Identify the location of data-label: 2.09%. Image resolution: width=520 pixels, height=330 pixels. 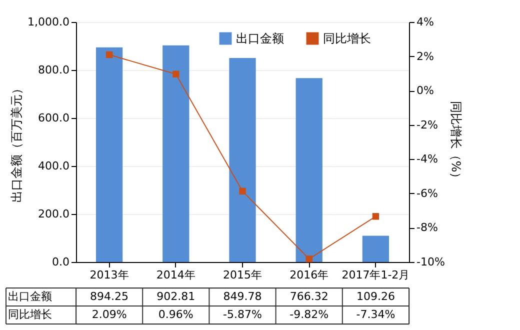
(109, 314).